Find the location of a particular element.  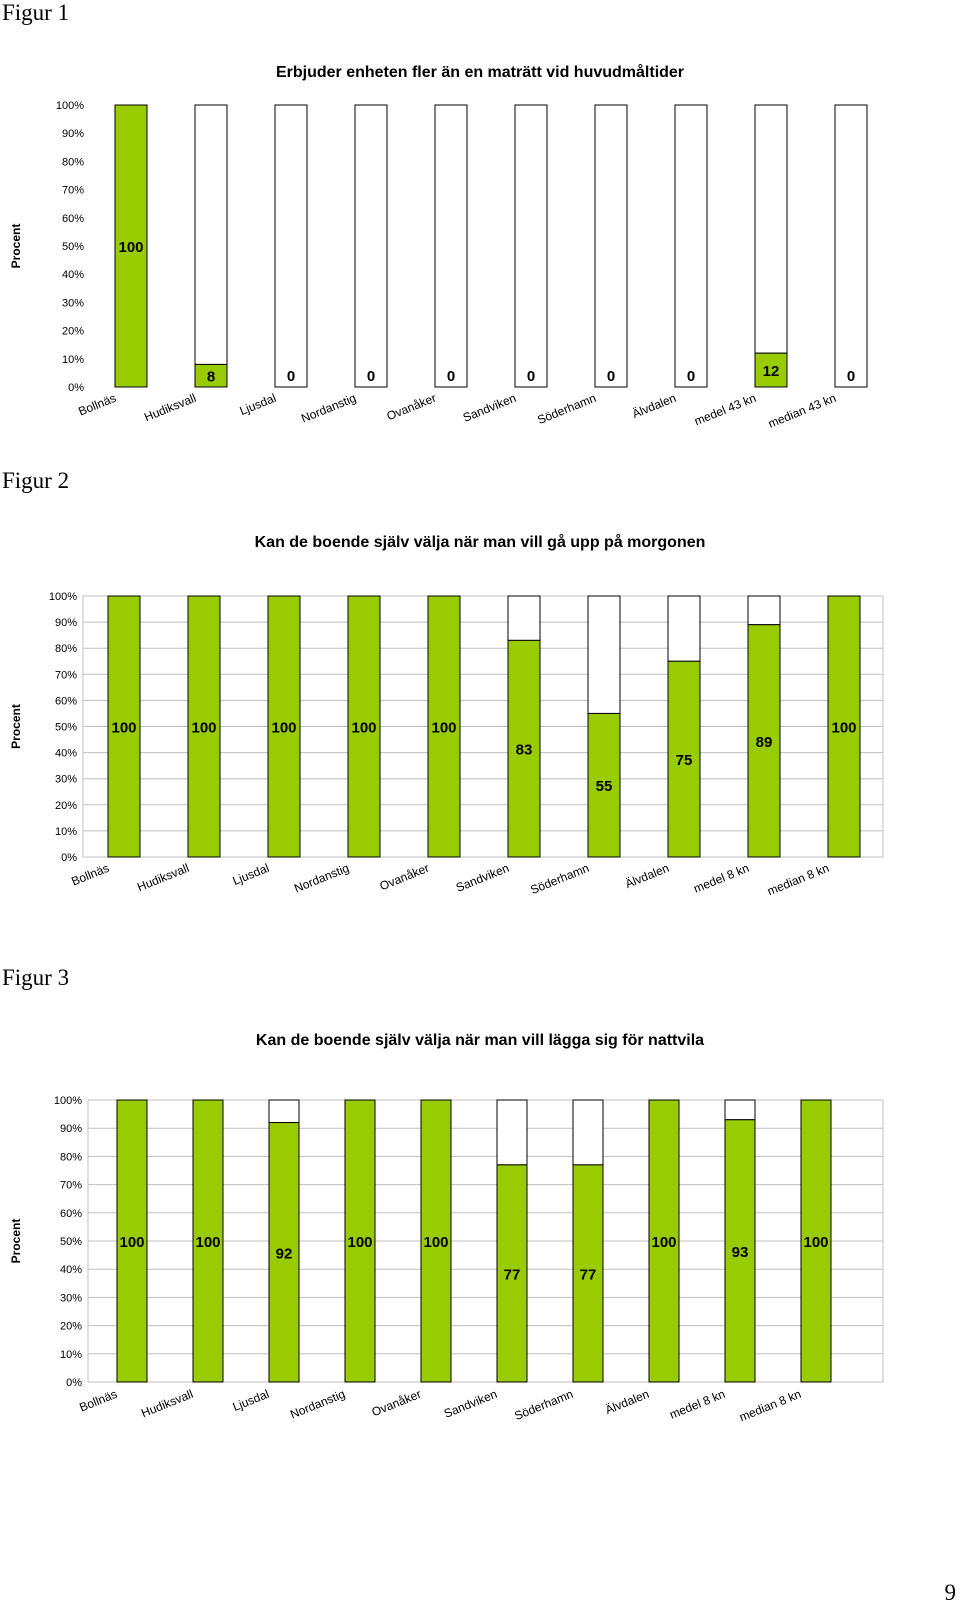

data-label: 83 is located at coordinates (524, 750).